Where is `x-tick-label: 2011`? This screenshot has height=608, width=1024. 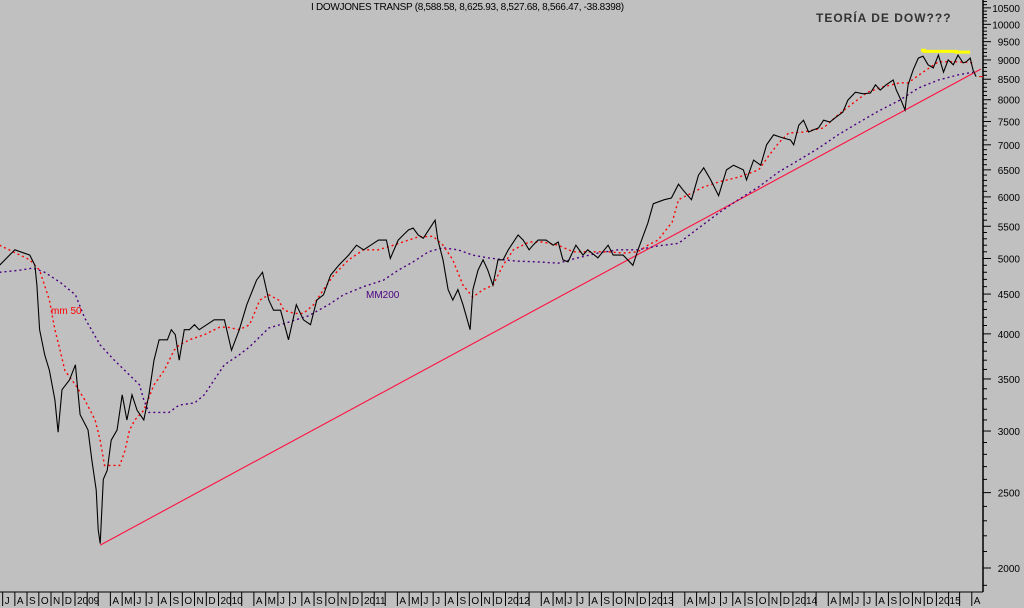
x-tick-label: 2011 is located at coordinates (375, 601).